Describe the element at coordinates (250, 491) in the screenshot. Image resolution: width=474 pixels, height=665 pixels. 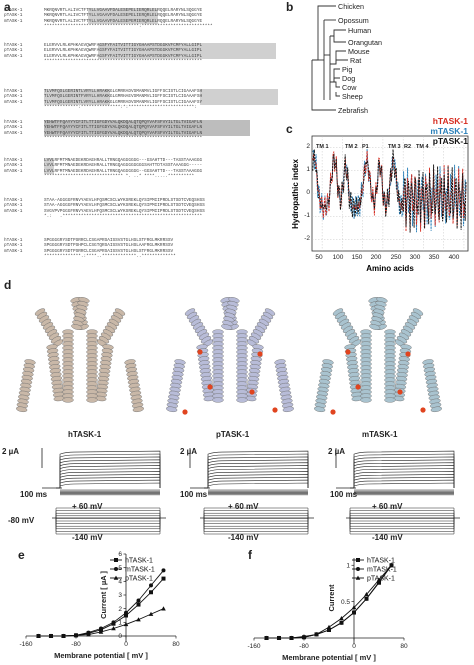
I see `current-traces` at that location.